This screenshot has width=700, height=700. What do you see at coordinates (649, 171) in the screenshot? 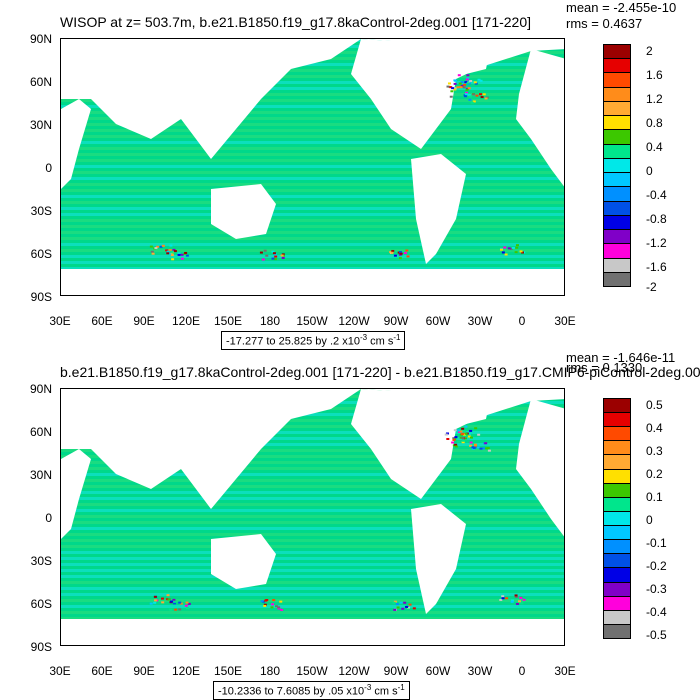
I see `top-cbar-label: 0` at bounding box center [649, 171].